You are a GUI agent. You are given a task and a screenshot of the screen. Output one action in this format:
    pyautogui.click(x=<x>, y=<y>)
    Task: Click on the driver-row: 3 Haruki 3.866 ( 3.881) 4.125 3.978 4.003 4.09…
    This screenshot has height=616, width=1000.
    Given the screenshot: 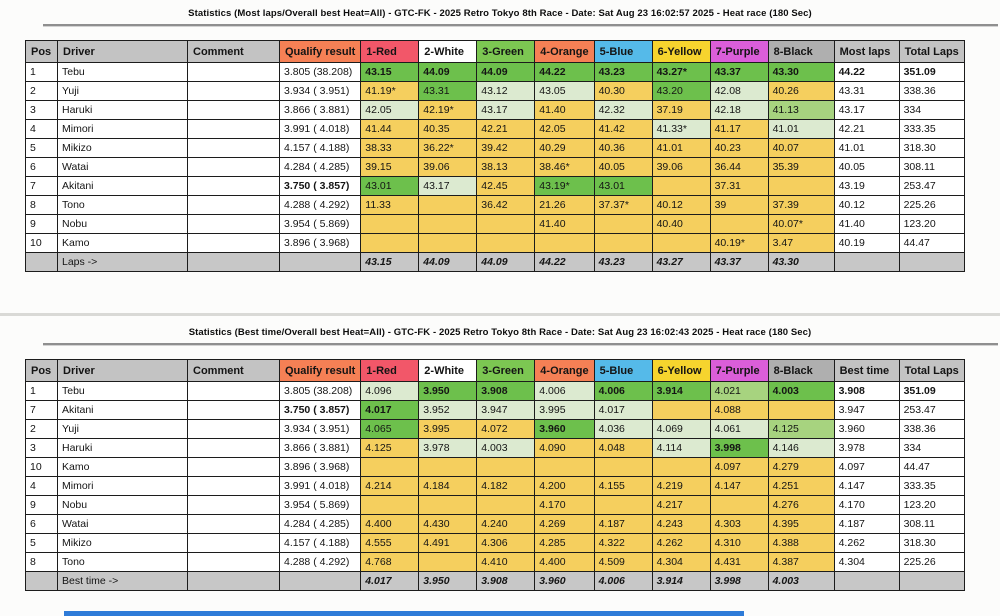 What is the action you would take?
    pyautogui.click(x=495, y=448)
    